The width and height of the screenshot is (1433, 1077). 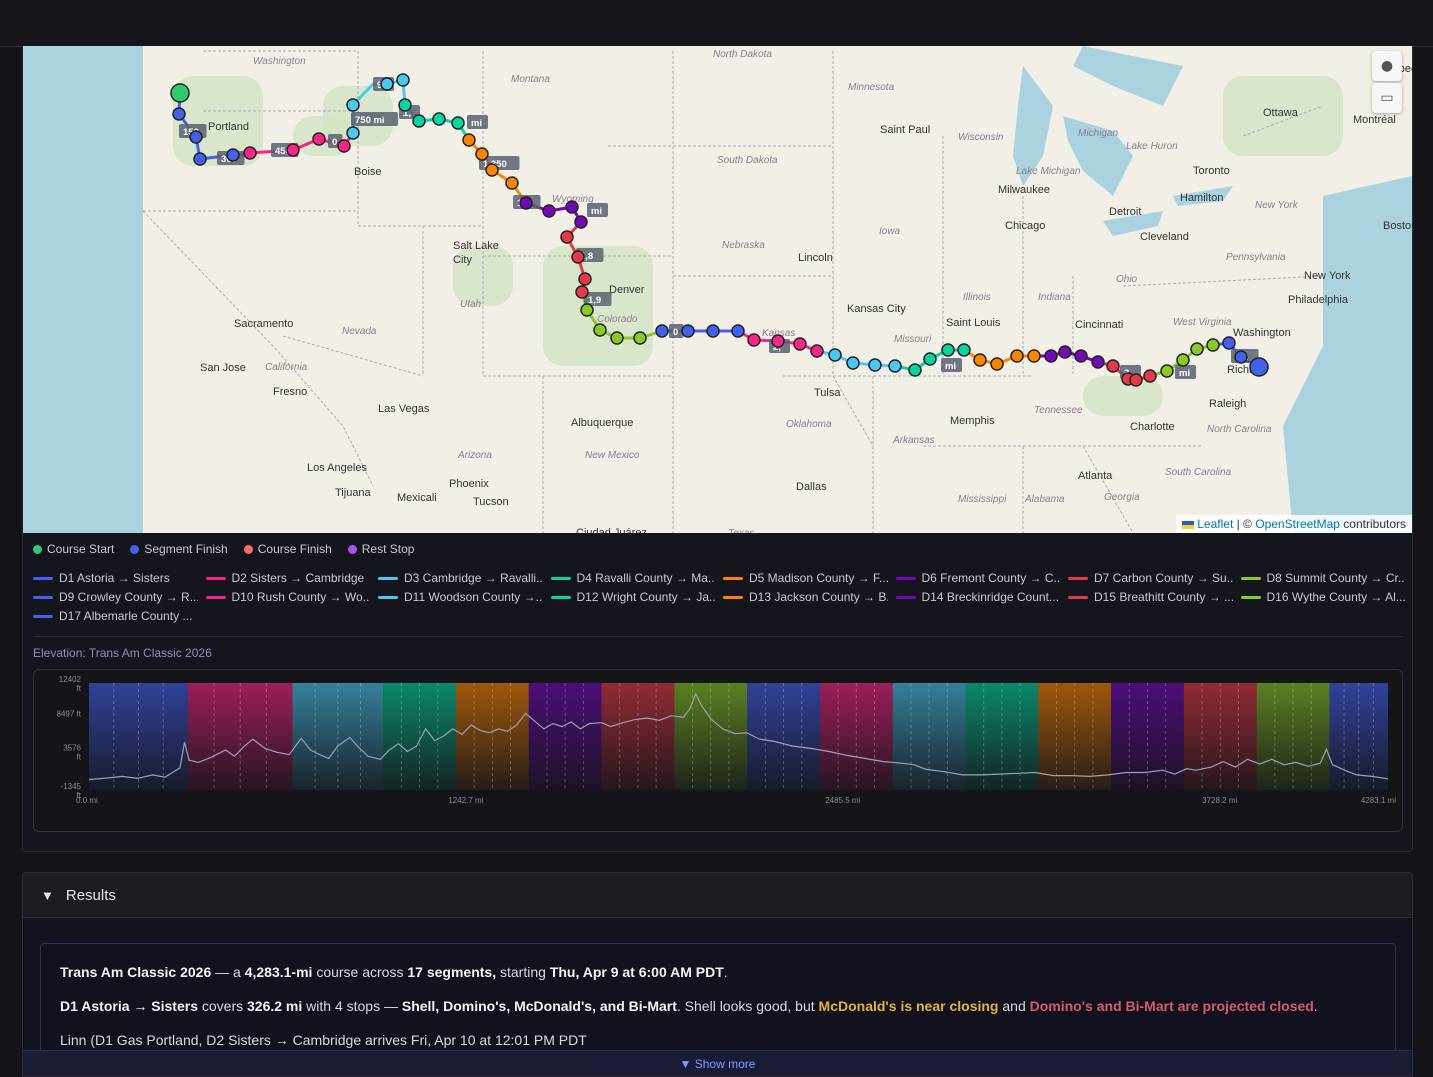 What do you see at coordinates (717, 1063) in the screenshot?
I see `show-more-button: ▼ Show more` at bounding box center [717, 1063].